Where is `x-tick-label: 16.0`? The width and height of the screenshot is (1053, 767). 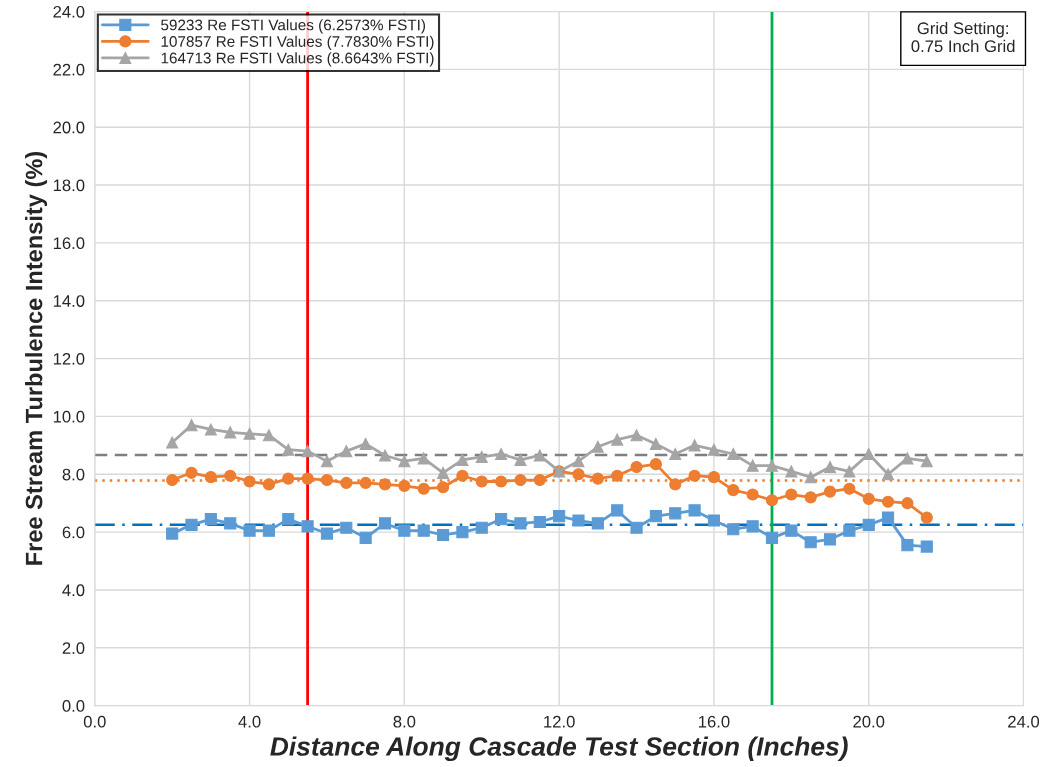 x-tick-label: 16.0 is located at coordinates (714, 721).